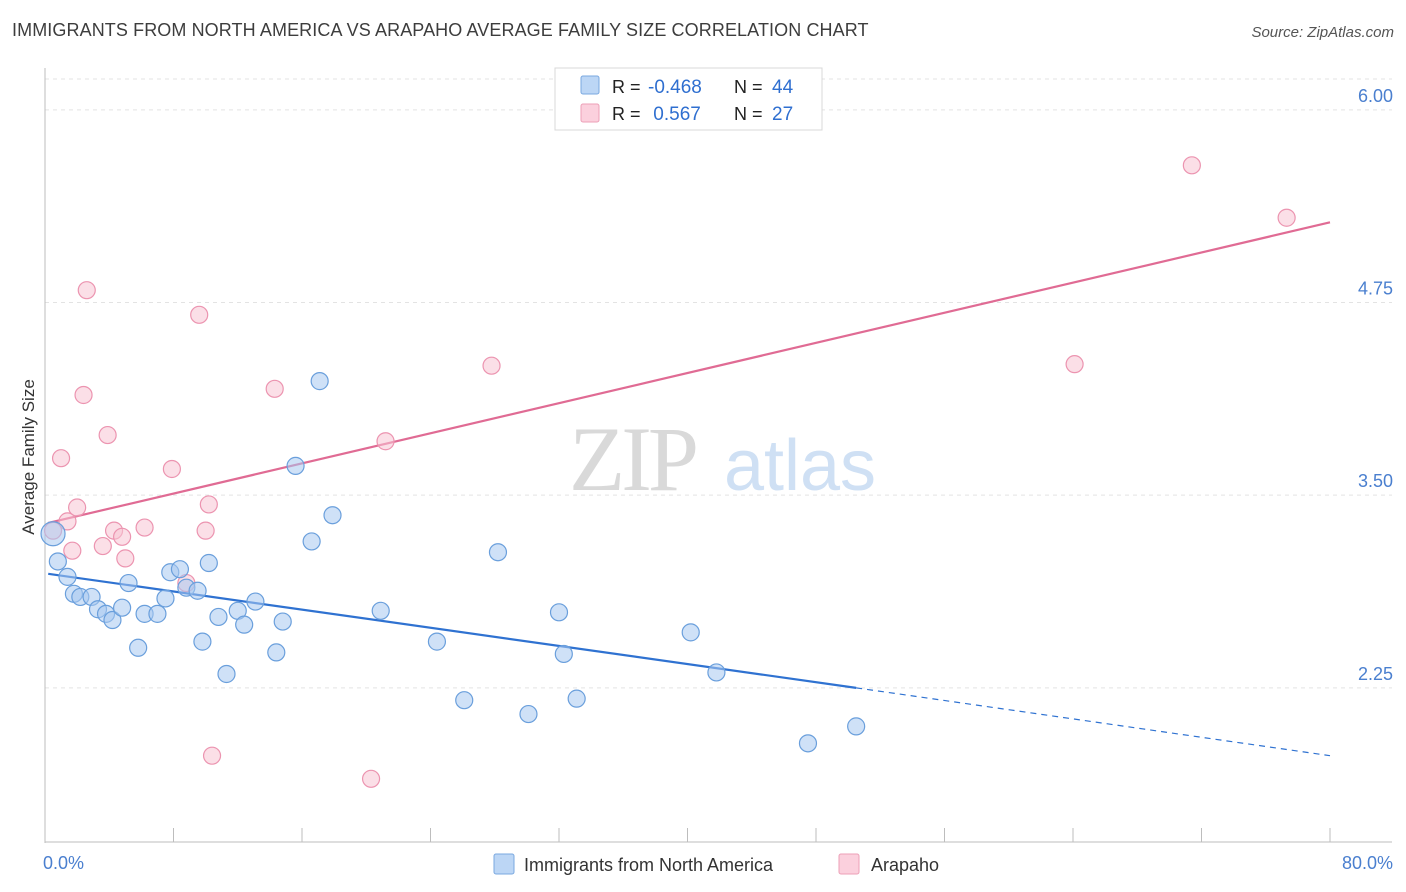  What do you see at coordinates (748, 87) in the screenshot?
I see `stats-n-label-0: N =` at bounding box center [748, 87].